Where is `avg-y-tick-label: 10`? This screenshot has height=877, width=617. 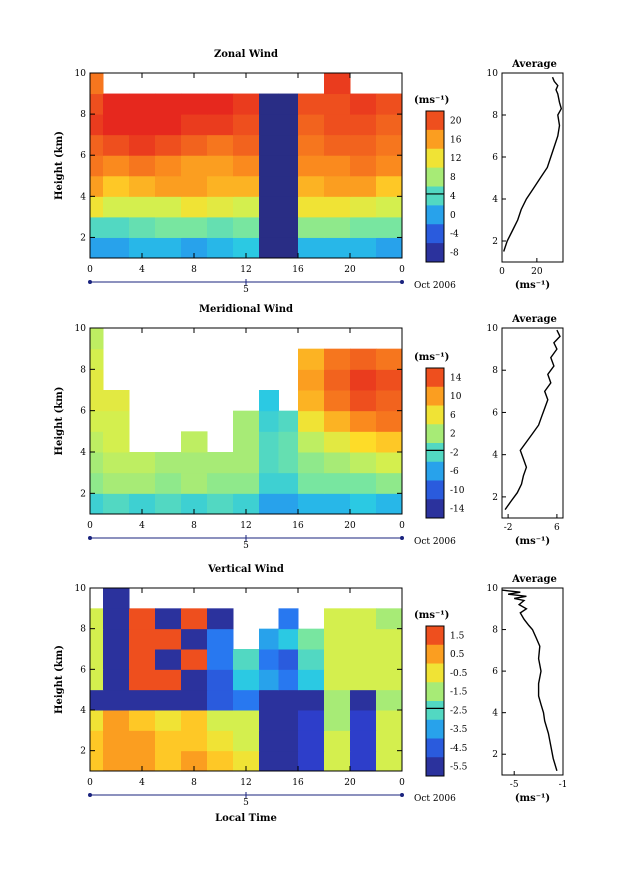 avg-y-tick-label: 10 is located at coordinates (493, 329).